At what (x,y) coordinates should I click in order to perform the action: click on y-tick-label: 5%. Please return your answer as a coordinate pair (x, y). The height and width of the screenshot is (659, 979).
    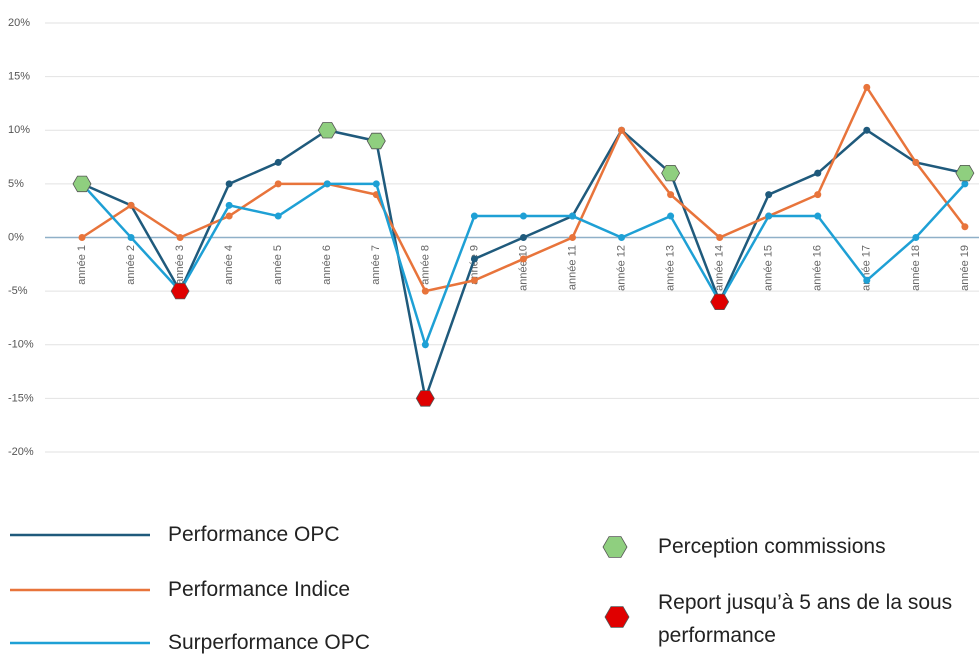
    Looking at the image, I should click on (16, 184).